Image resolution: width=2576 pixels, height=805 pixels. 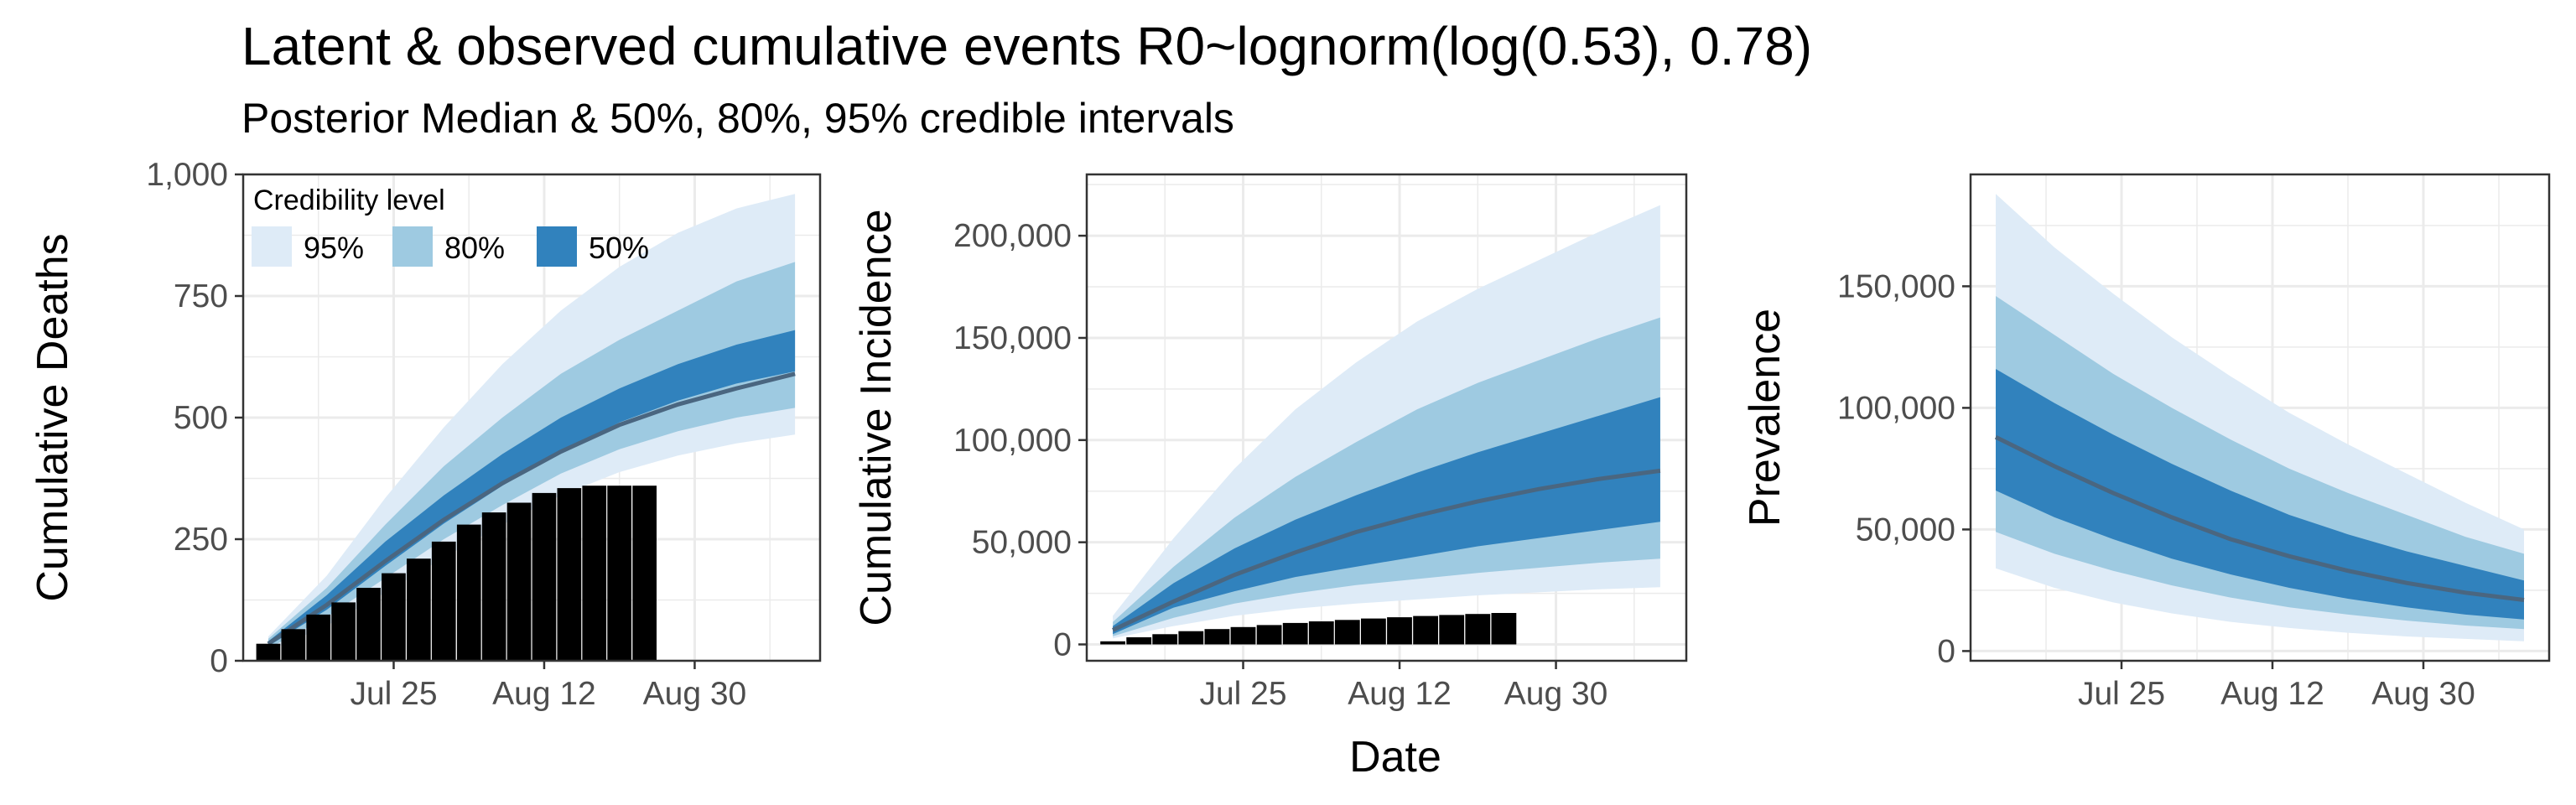 I want to click on y-axis-title: Prevalence, so click(x=1765, y=418).